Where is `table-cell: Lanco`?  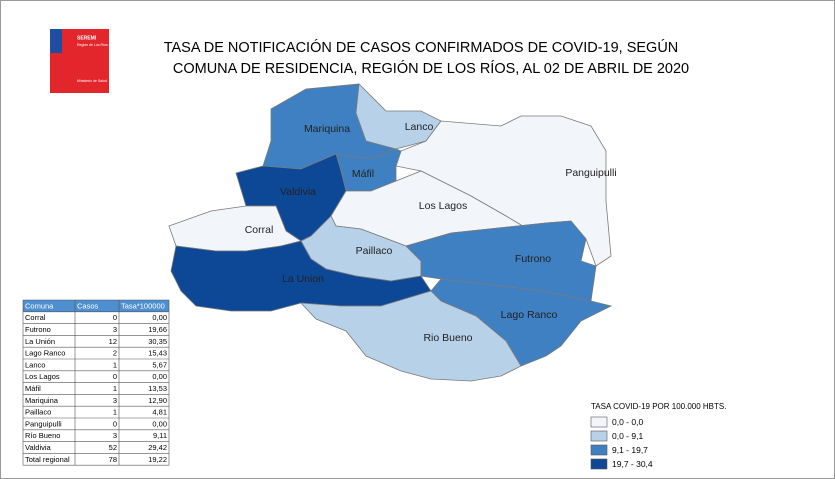 table-cell: Lanco is located at coordinates (35, 364).